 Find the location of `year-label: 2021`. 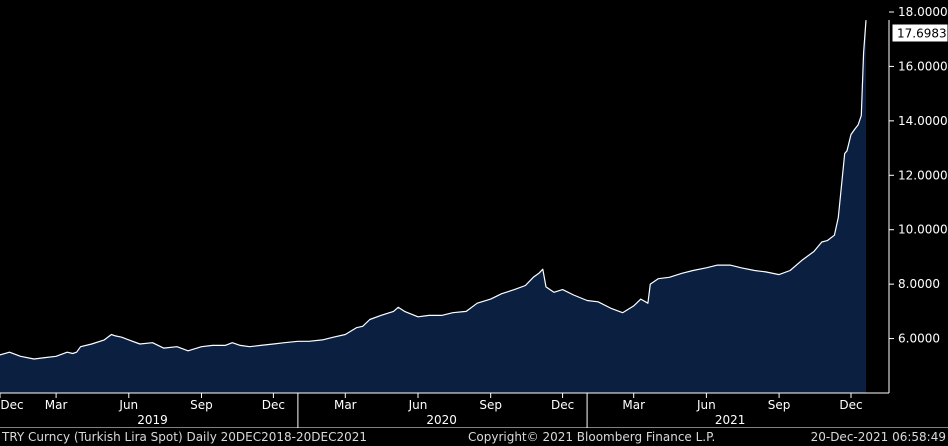

year-label: 2021 is located at coordinates (730, 420).